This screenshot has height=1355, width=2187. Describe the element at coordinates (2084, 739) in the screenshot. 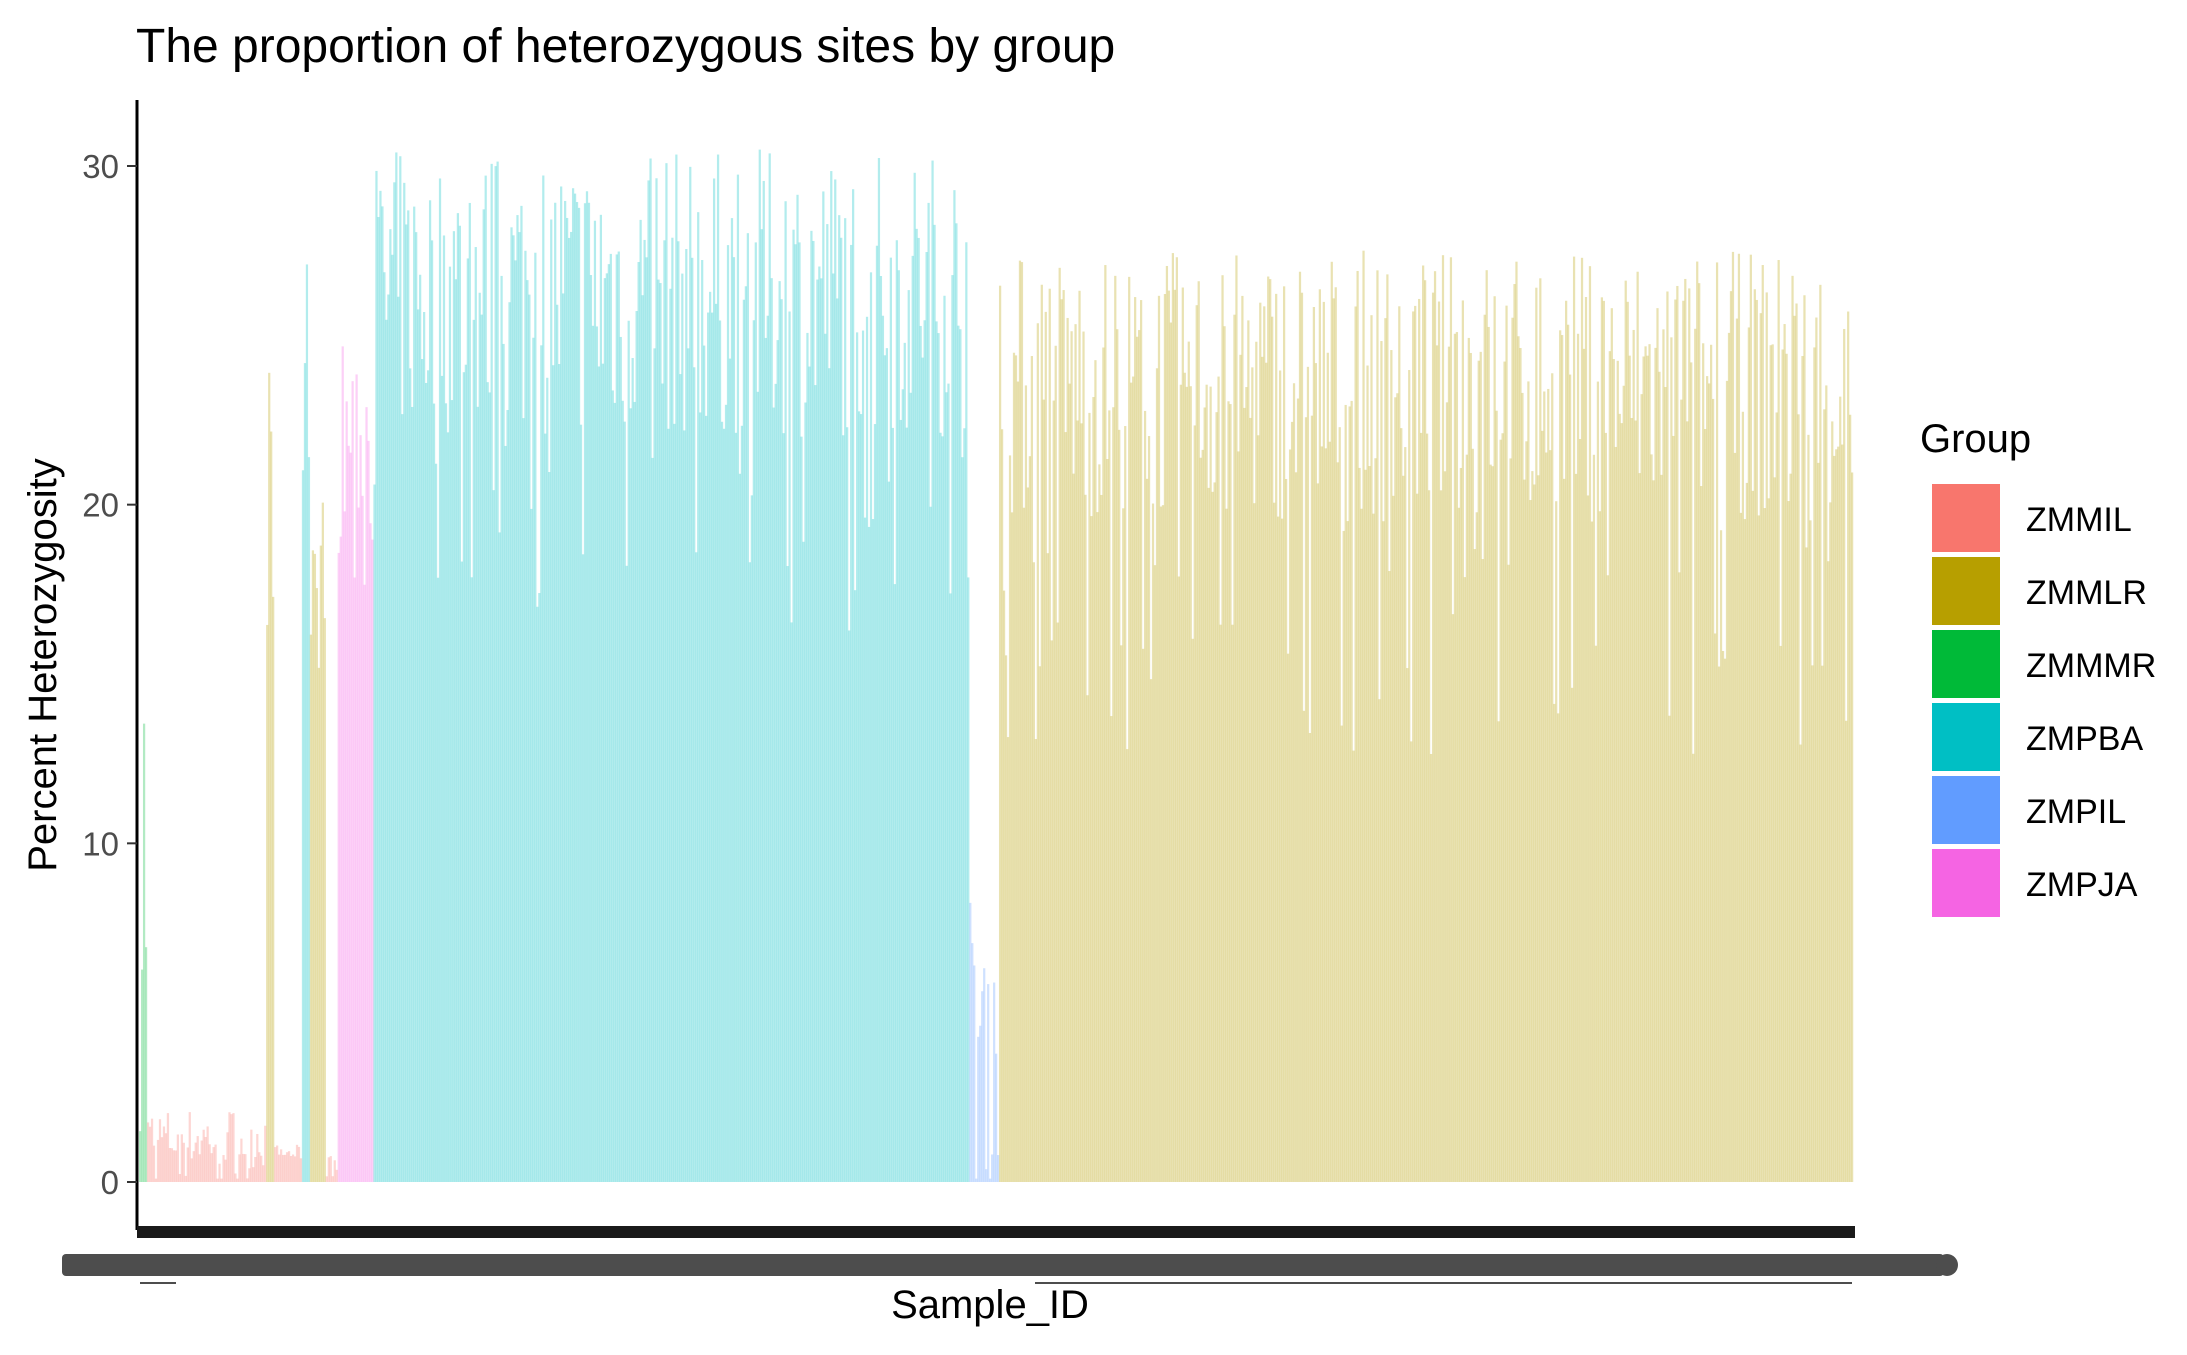

I see `legend-label-zmpba: ZMPBA` at that location.